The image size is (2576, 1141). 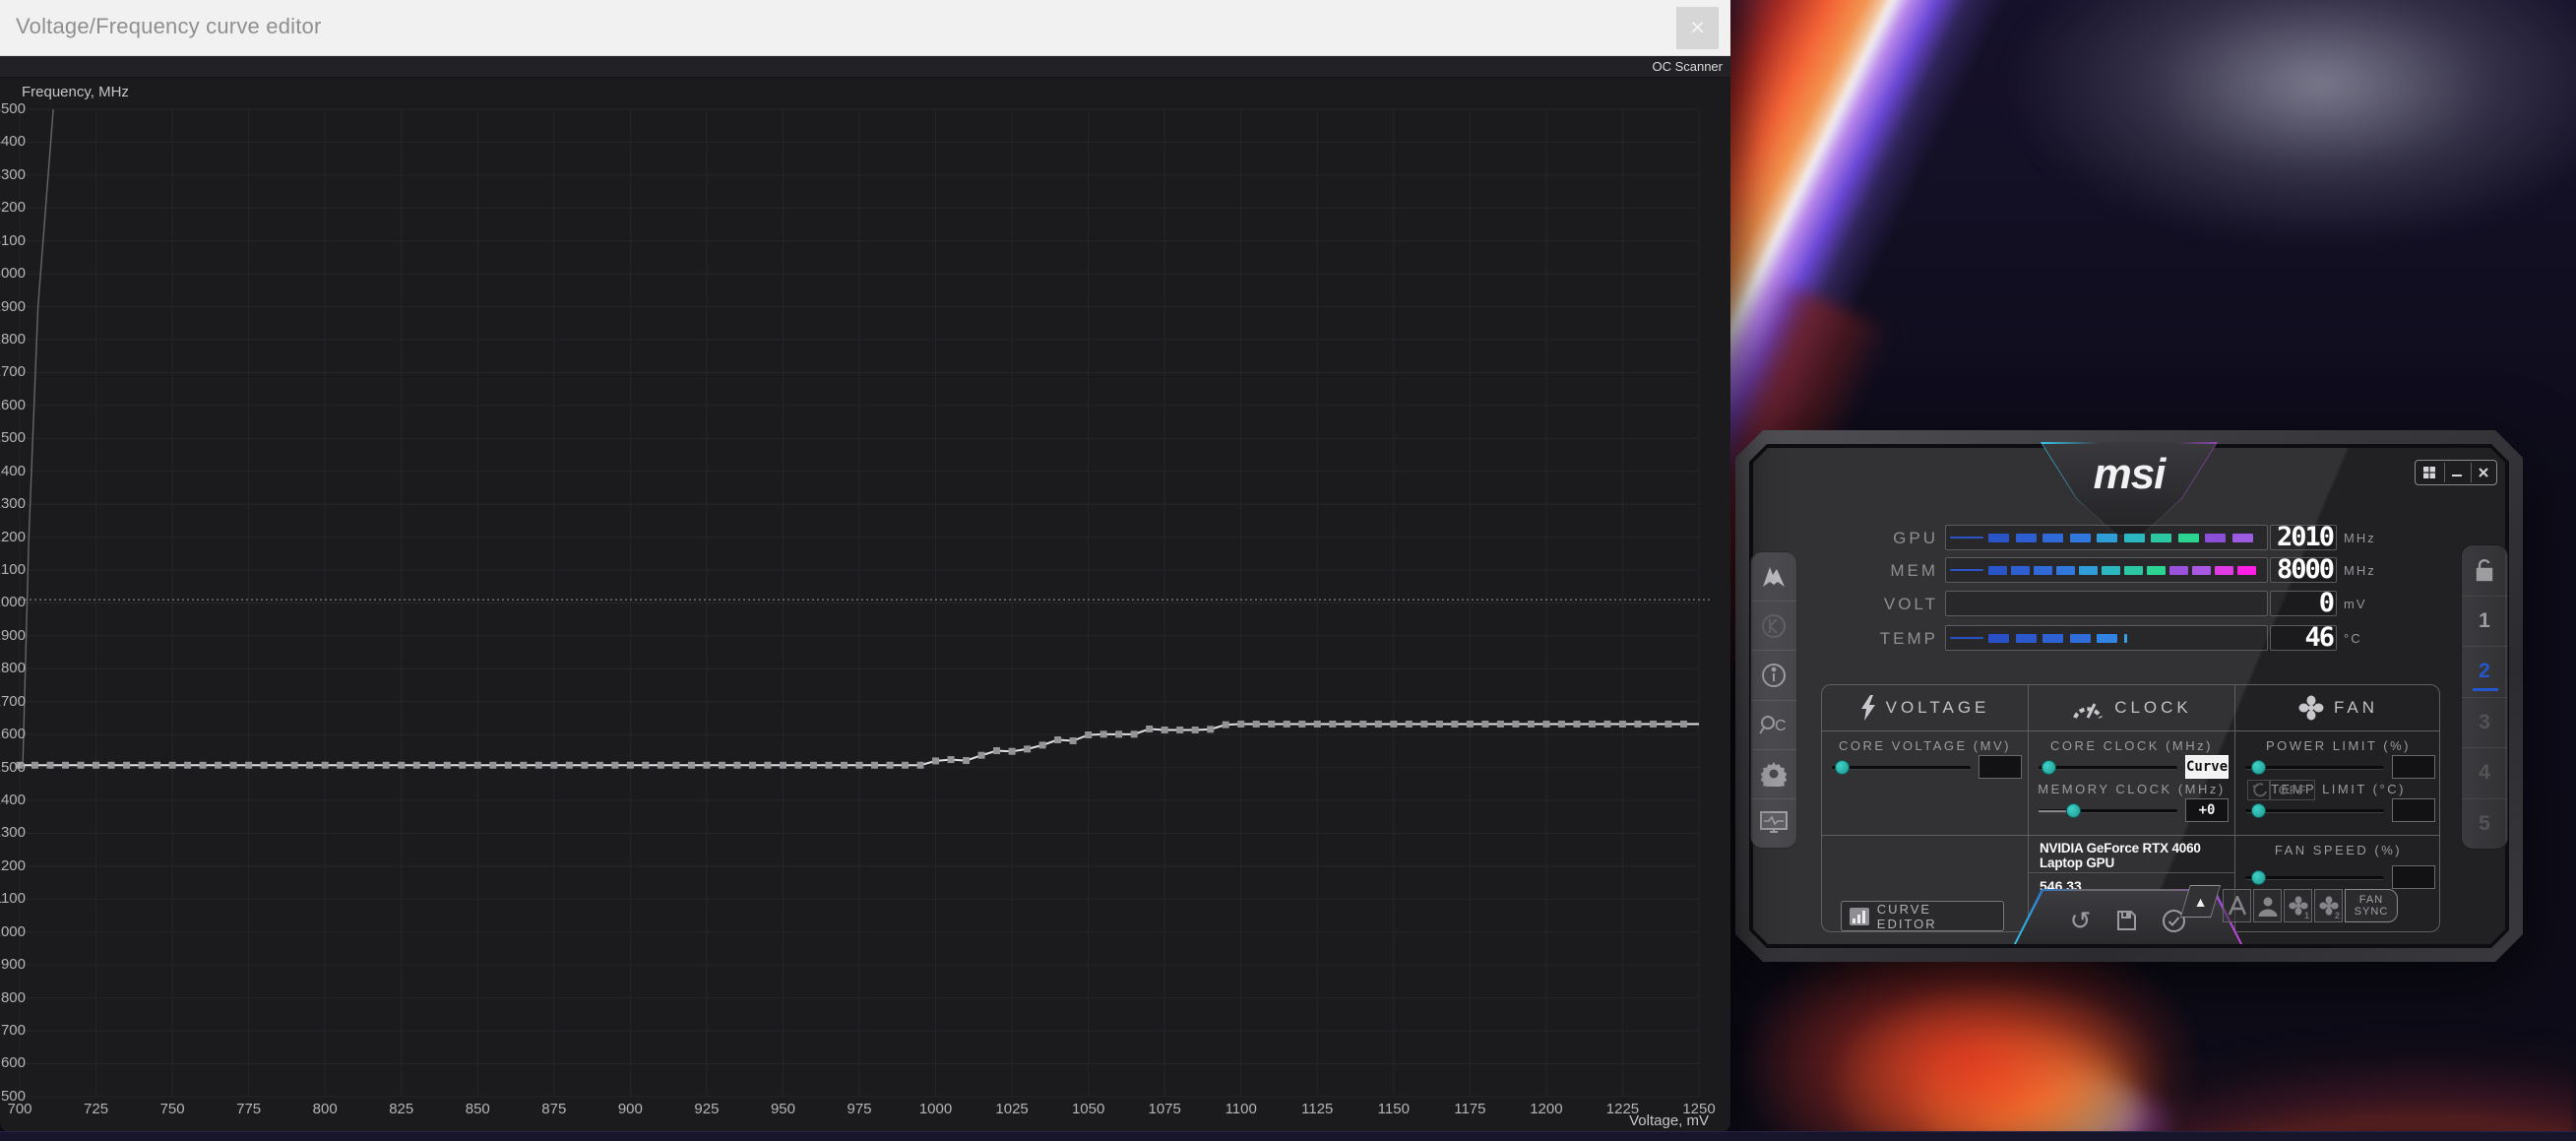 I want to click on auto-profile-button, so click(x=2237, y=905).